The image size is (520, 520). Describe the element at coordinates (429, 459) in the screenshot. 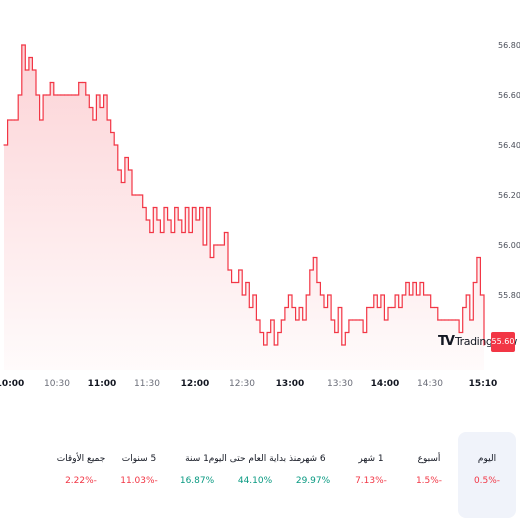

I see `period-label: أسبوع` at that location.